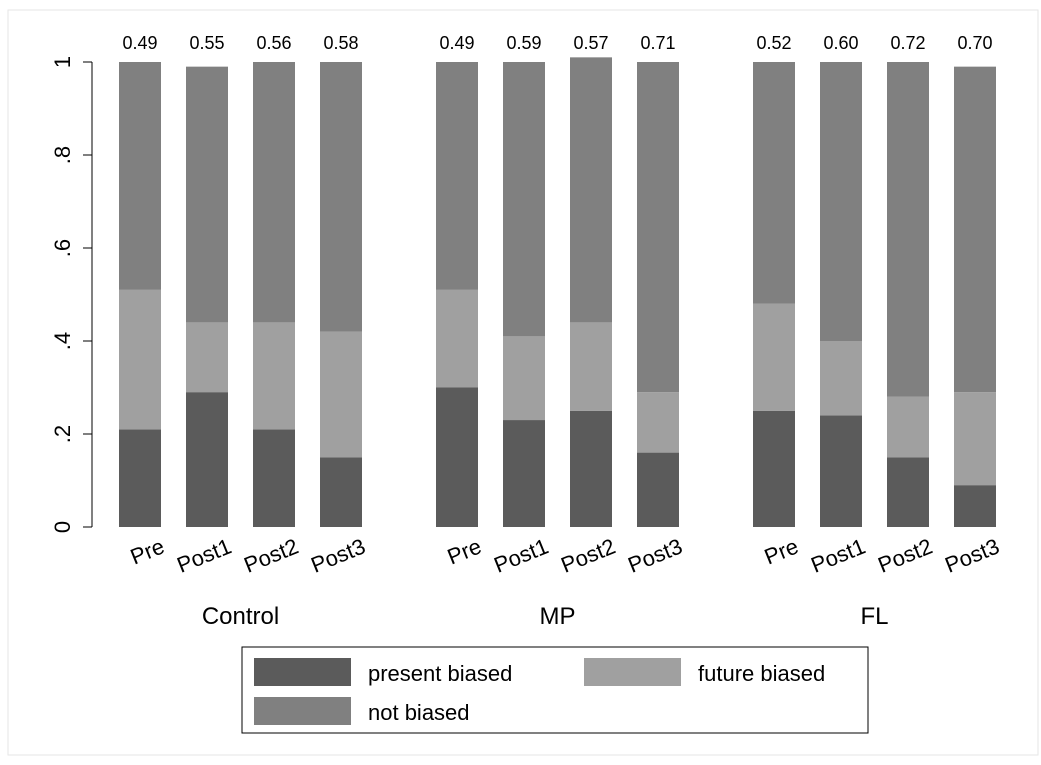  What do you see at coordinates (657, 43) in the screenshot?
I see `data-label: 0.71` at bounding box center [657, 43].